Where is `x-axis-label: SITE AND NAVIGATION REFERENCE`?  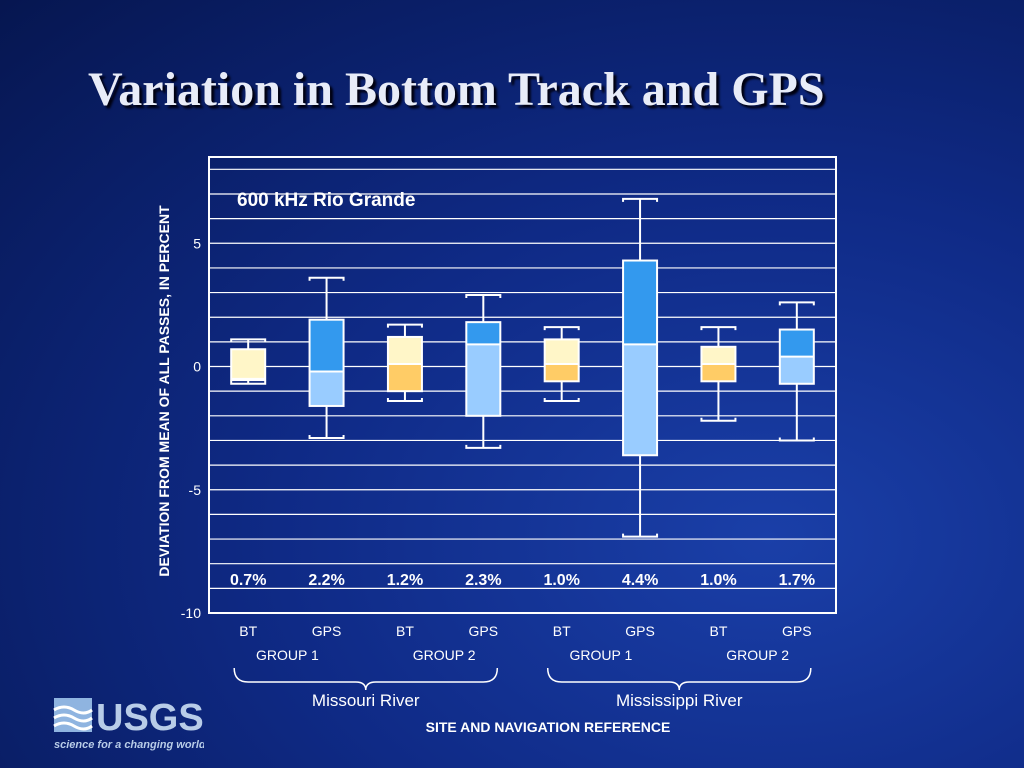 x-axis-label: SITE AND NAVIGATION REFERENCE is located at coordinates (548, 727).